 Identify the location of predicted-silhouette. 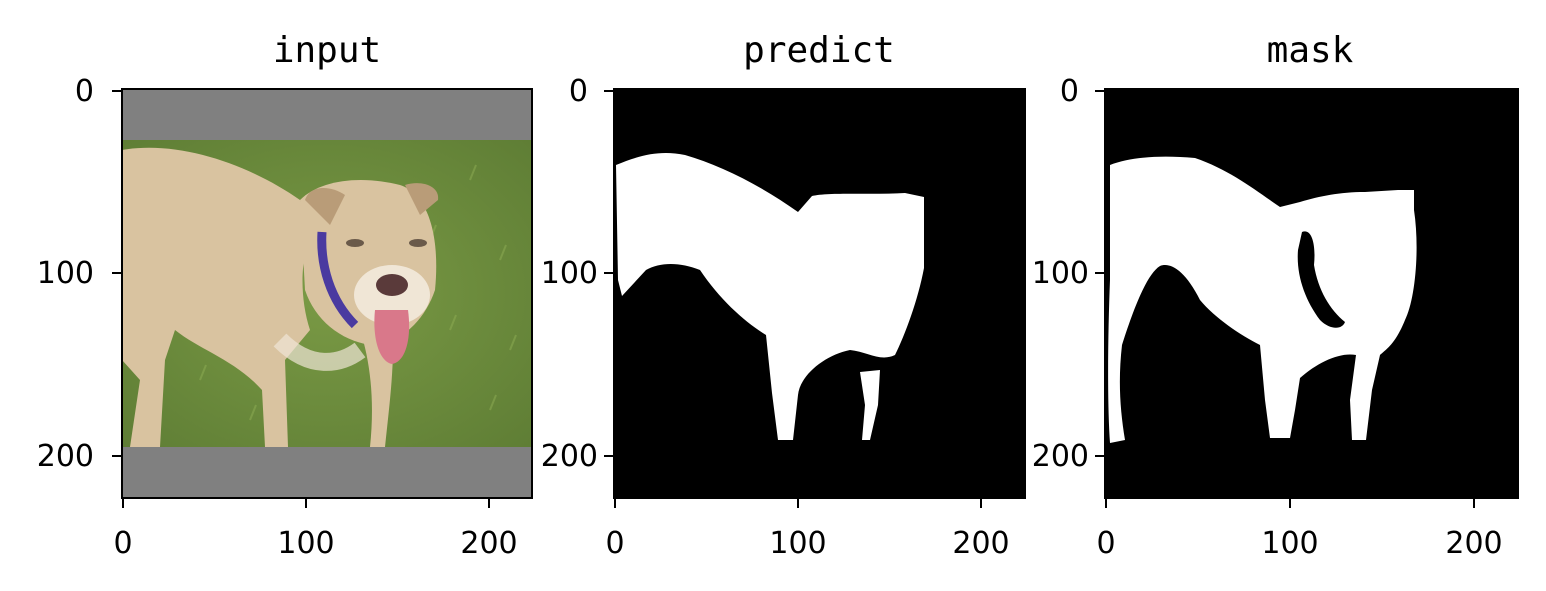
(770, 296).